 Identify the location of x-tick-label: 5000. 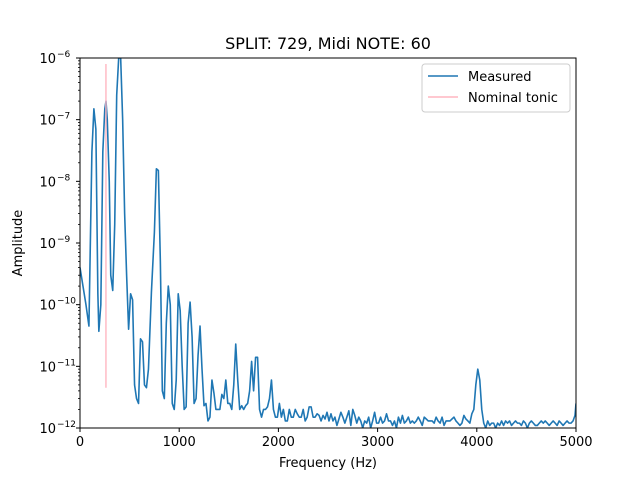
(575, 442).